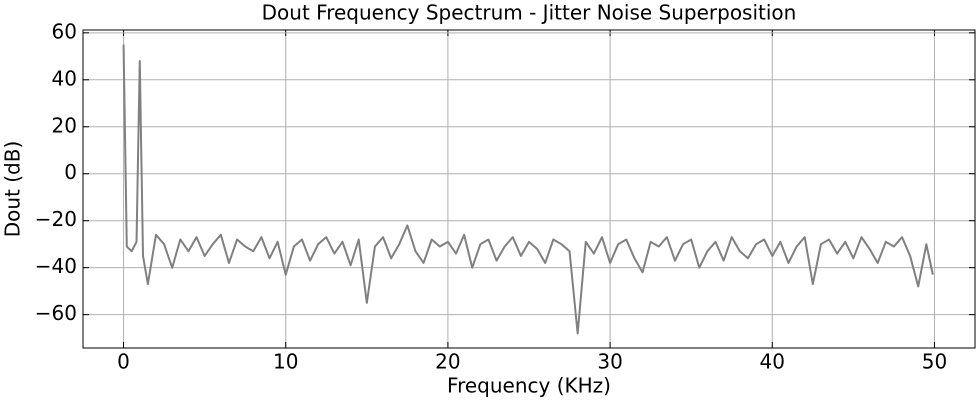 The width and height of the screenshot is (979, 404). I want to click on x-tick-label: 0, so click(123, 362).